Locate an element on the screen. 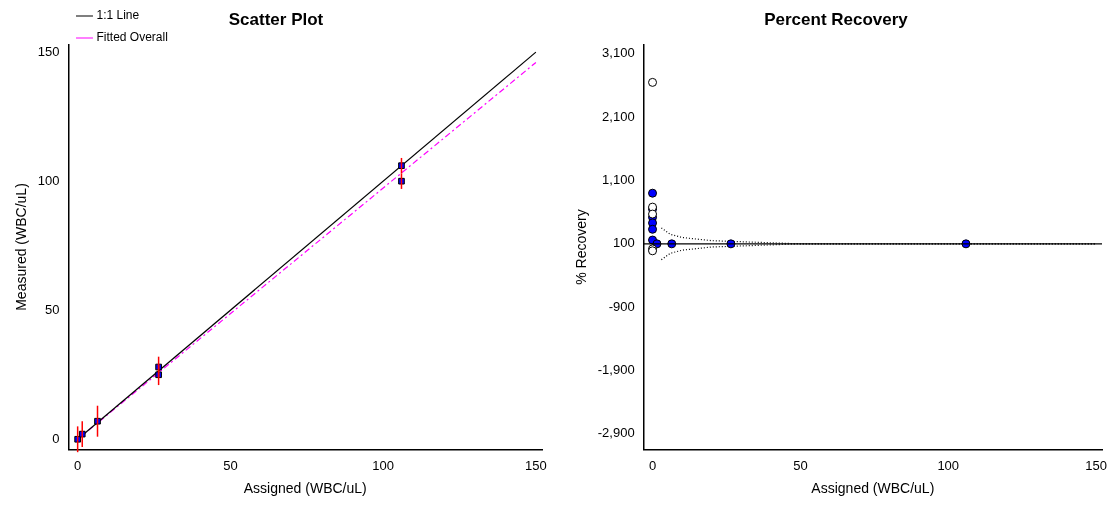  y-tick-label: 50 is located at coordinates (52, 309).